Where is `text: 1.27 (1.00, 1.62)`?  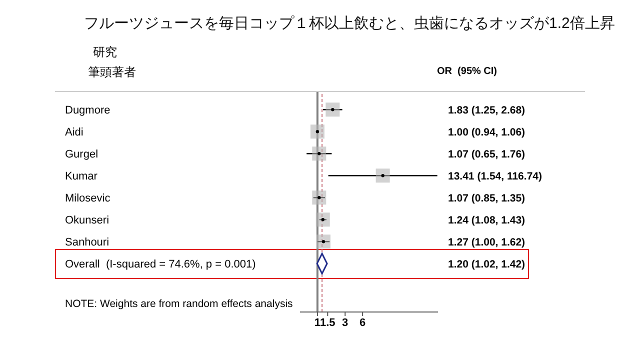
text: 1.27 (1.00, 1.62) is located at coordinates (487, 242).